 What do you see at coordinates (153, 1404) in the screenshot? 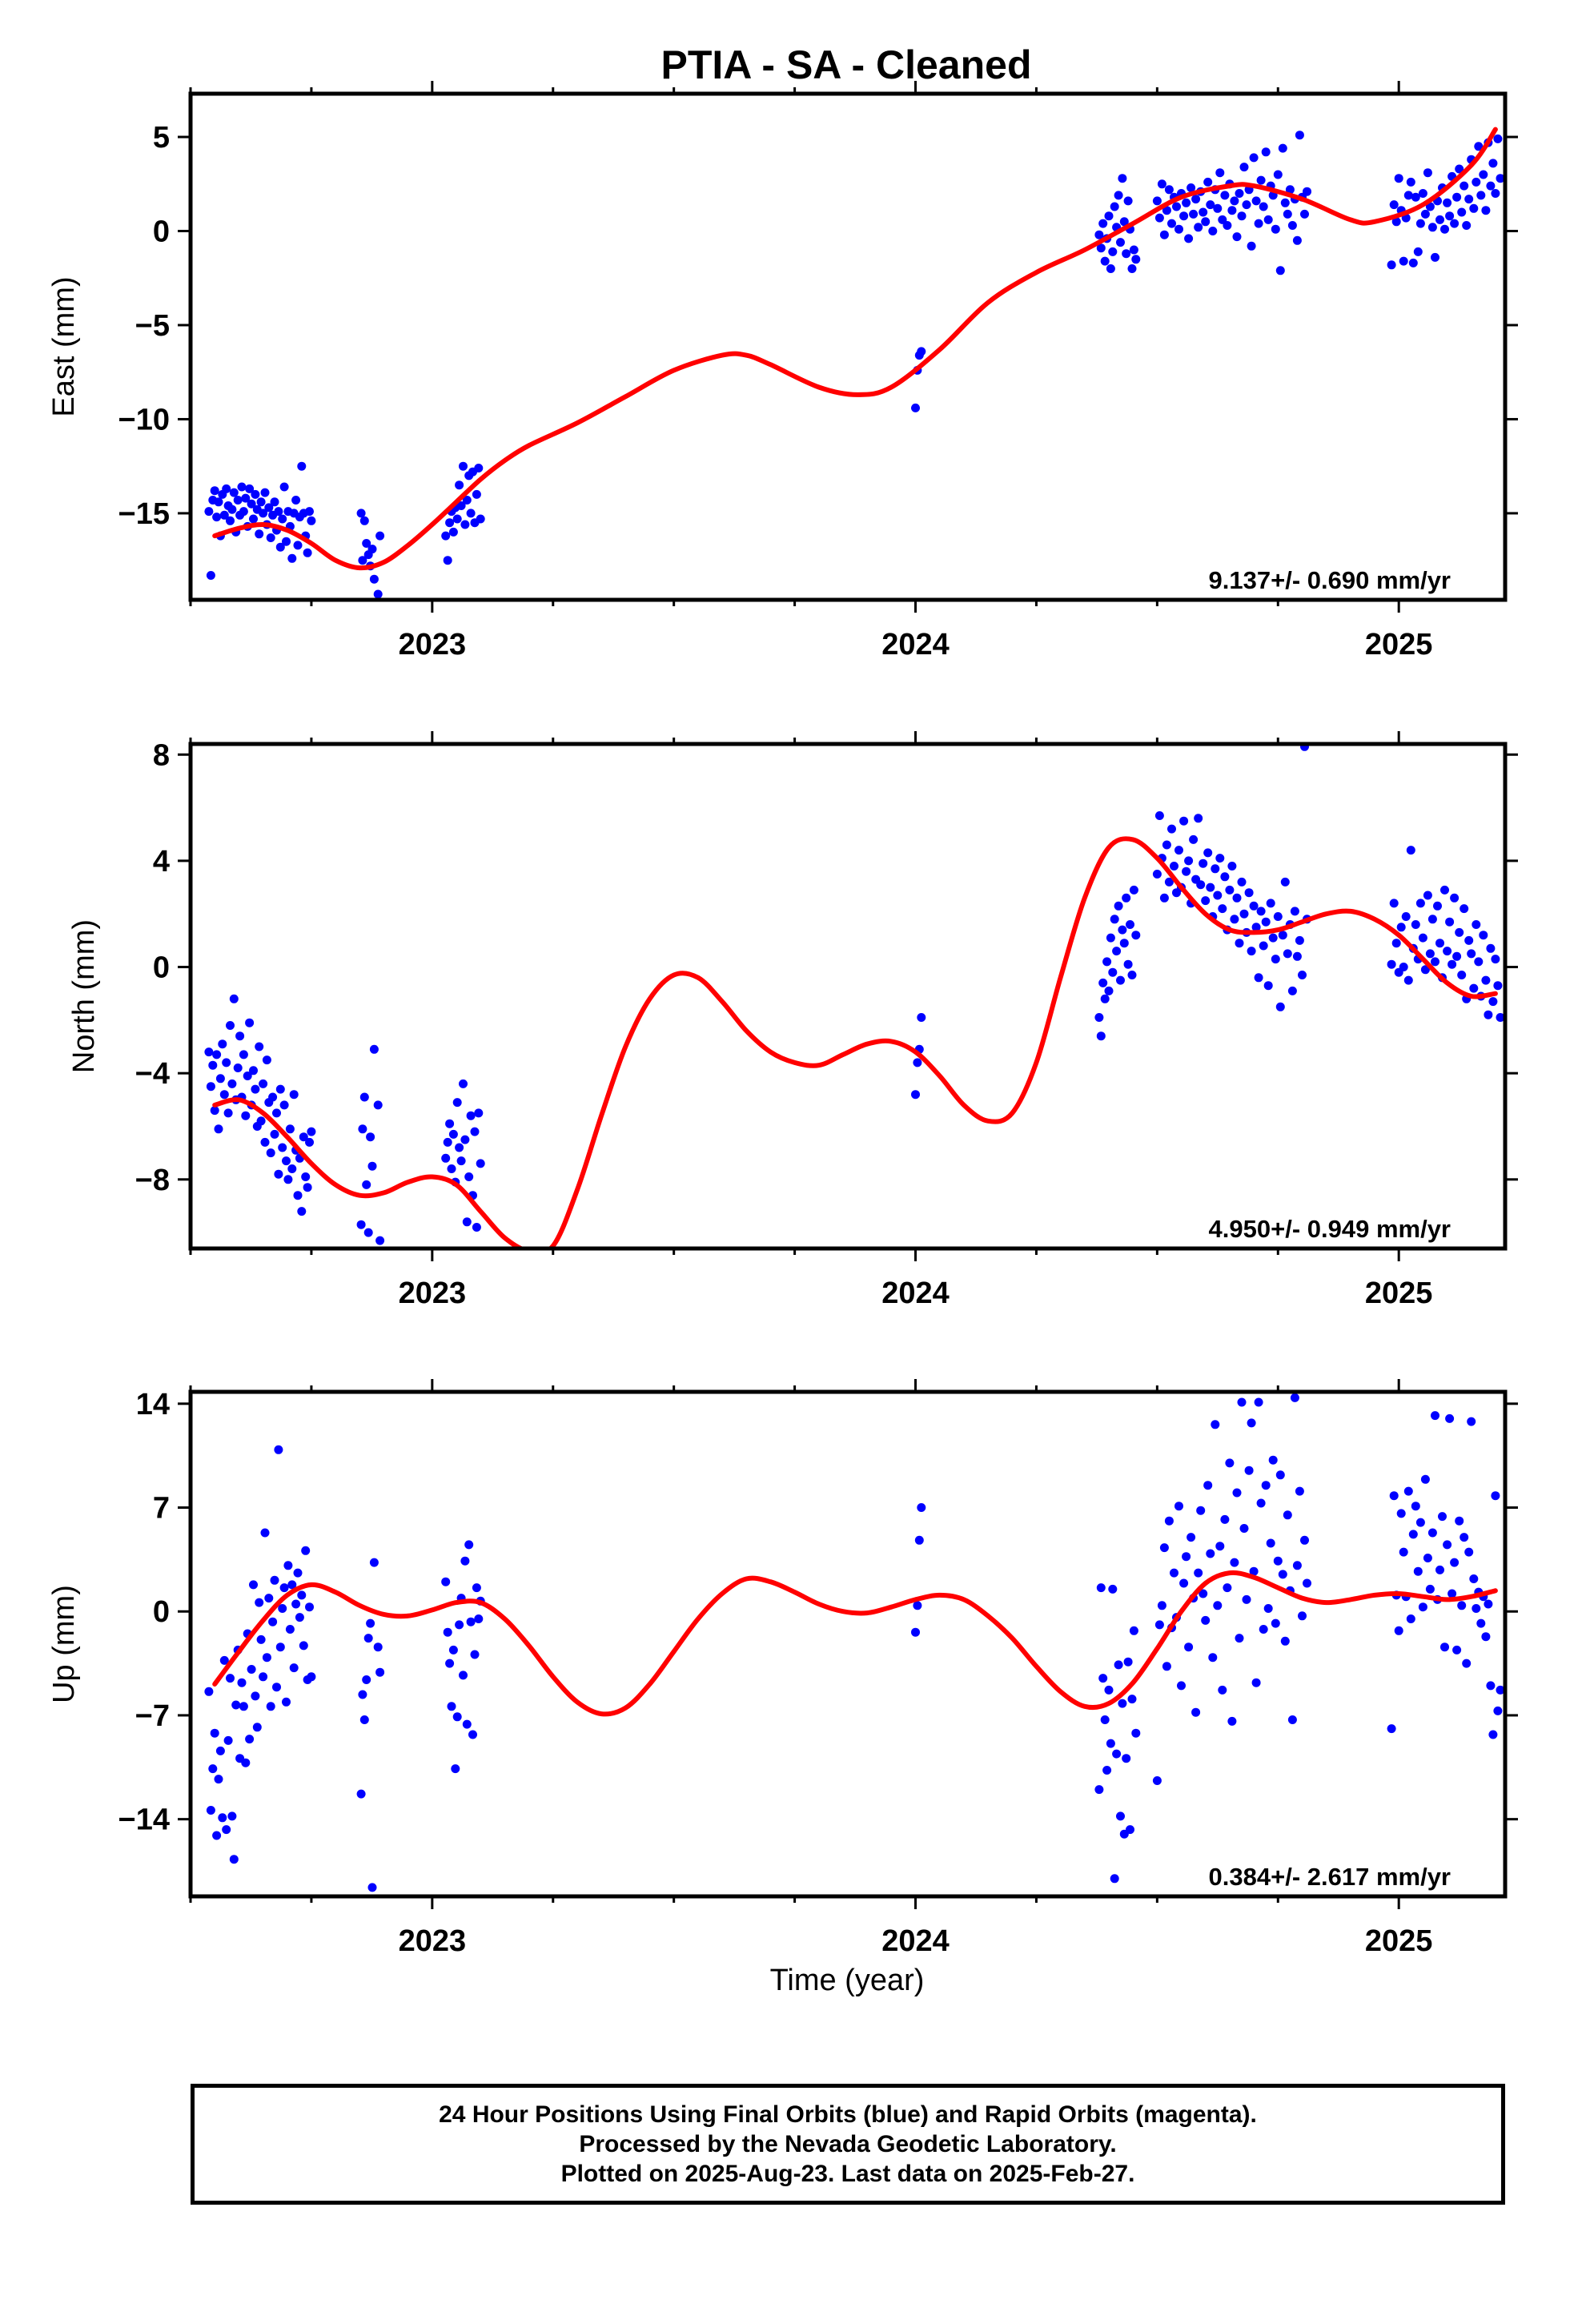
I see `y-tick-label: 14` at bounding box center [153, 1404].